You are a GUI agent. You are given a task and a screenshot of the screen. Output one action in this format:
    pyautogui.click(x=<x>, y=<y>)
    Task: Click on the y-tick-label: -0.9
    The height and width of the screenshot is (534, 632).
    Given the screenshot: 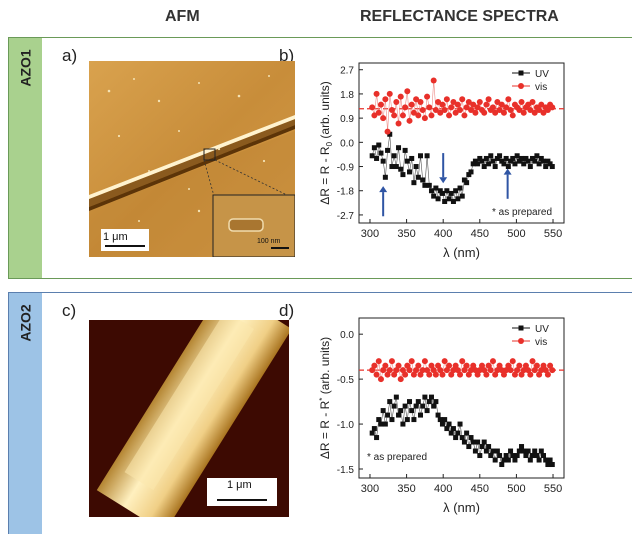 What is the action you would take?
    pyautogui.click(x=346, y=168)
    